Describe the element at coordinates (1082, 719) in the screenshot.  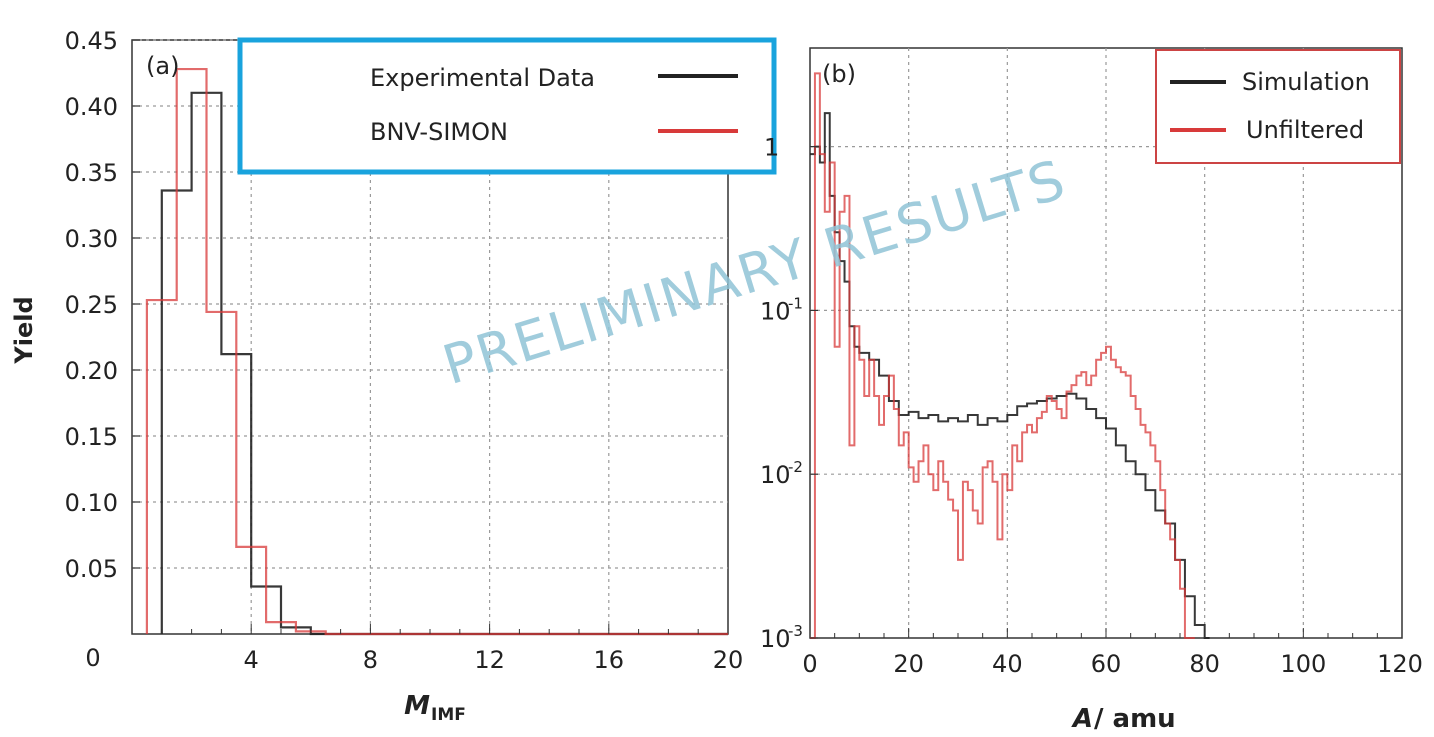
I see `panel-b-x-axis-label-symbol: A` at that location.